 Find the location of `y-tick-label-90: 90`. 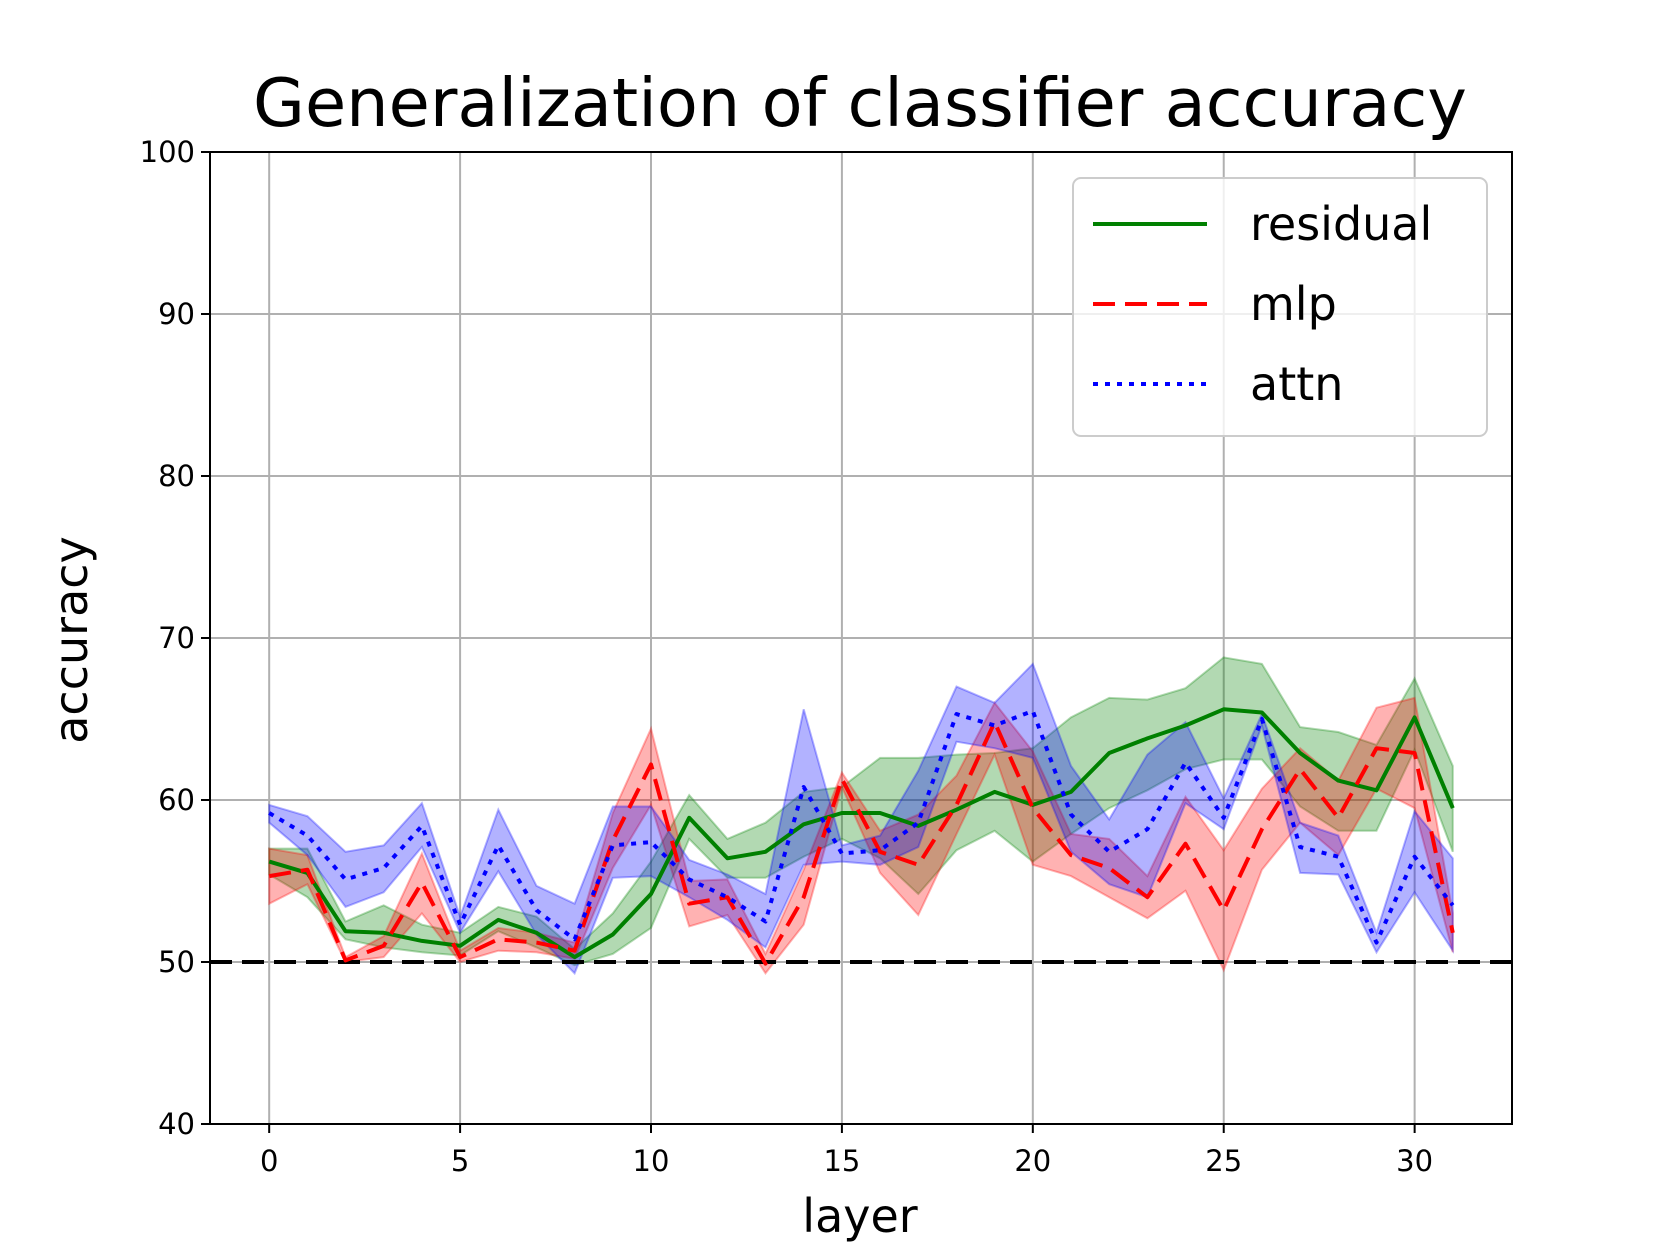

y-tick-label-90: 90 is located at coordinates (176, 314).